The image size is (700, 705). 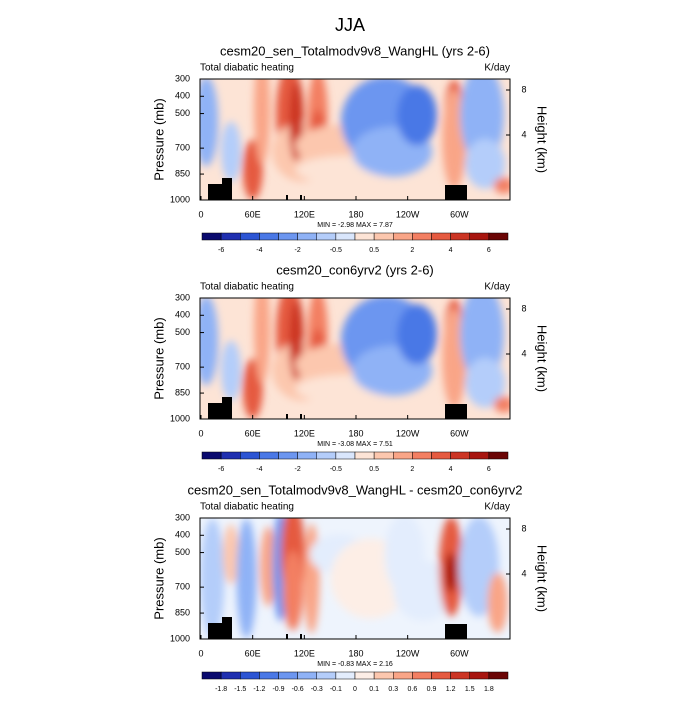 I want to click on colorbar-label: 4, so click(x=451, y=469).